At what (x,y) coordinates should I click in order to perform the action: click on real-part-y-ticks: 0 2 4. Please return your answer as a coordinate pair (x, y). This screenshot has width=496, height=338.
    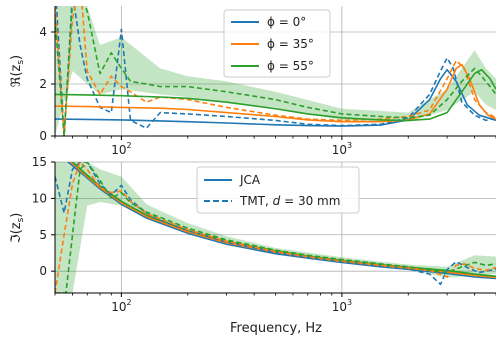
    Looking at the image, I should click on (47, 84).